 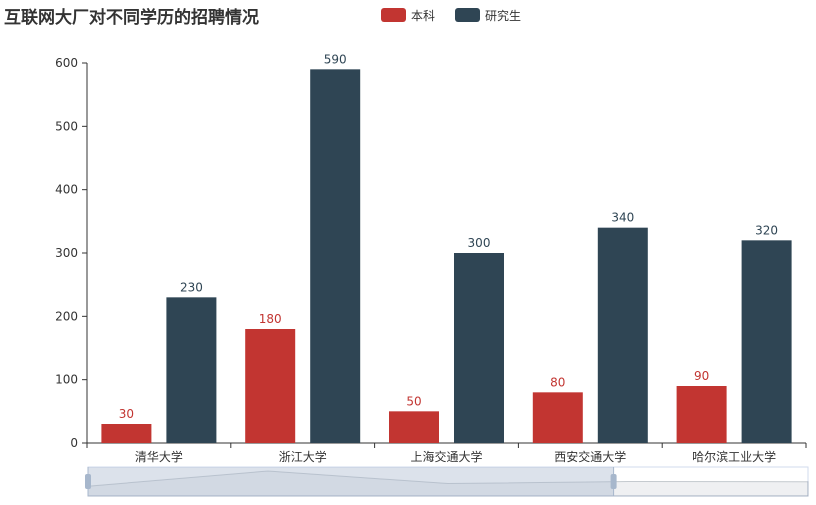 I want to click on datazoom-slider, so click(x=447, y=481).